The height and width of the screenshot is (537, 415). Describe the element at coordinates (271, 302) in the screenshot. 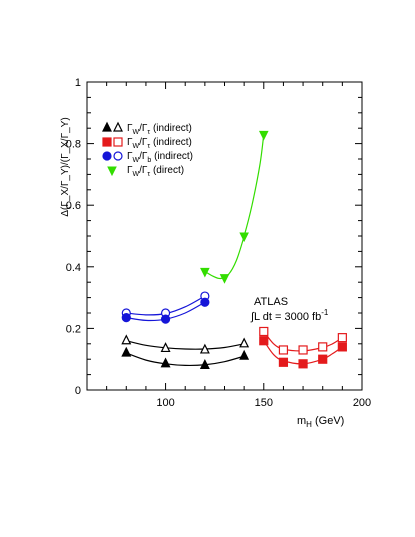

I see `annotation-experiment: ATLAS` at that location.